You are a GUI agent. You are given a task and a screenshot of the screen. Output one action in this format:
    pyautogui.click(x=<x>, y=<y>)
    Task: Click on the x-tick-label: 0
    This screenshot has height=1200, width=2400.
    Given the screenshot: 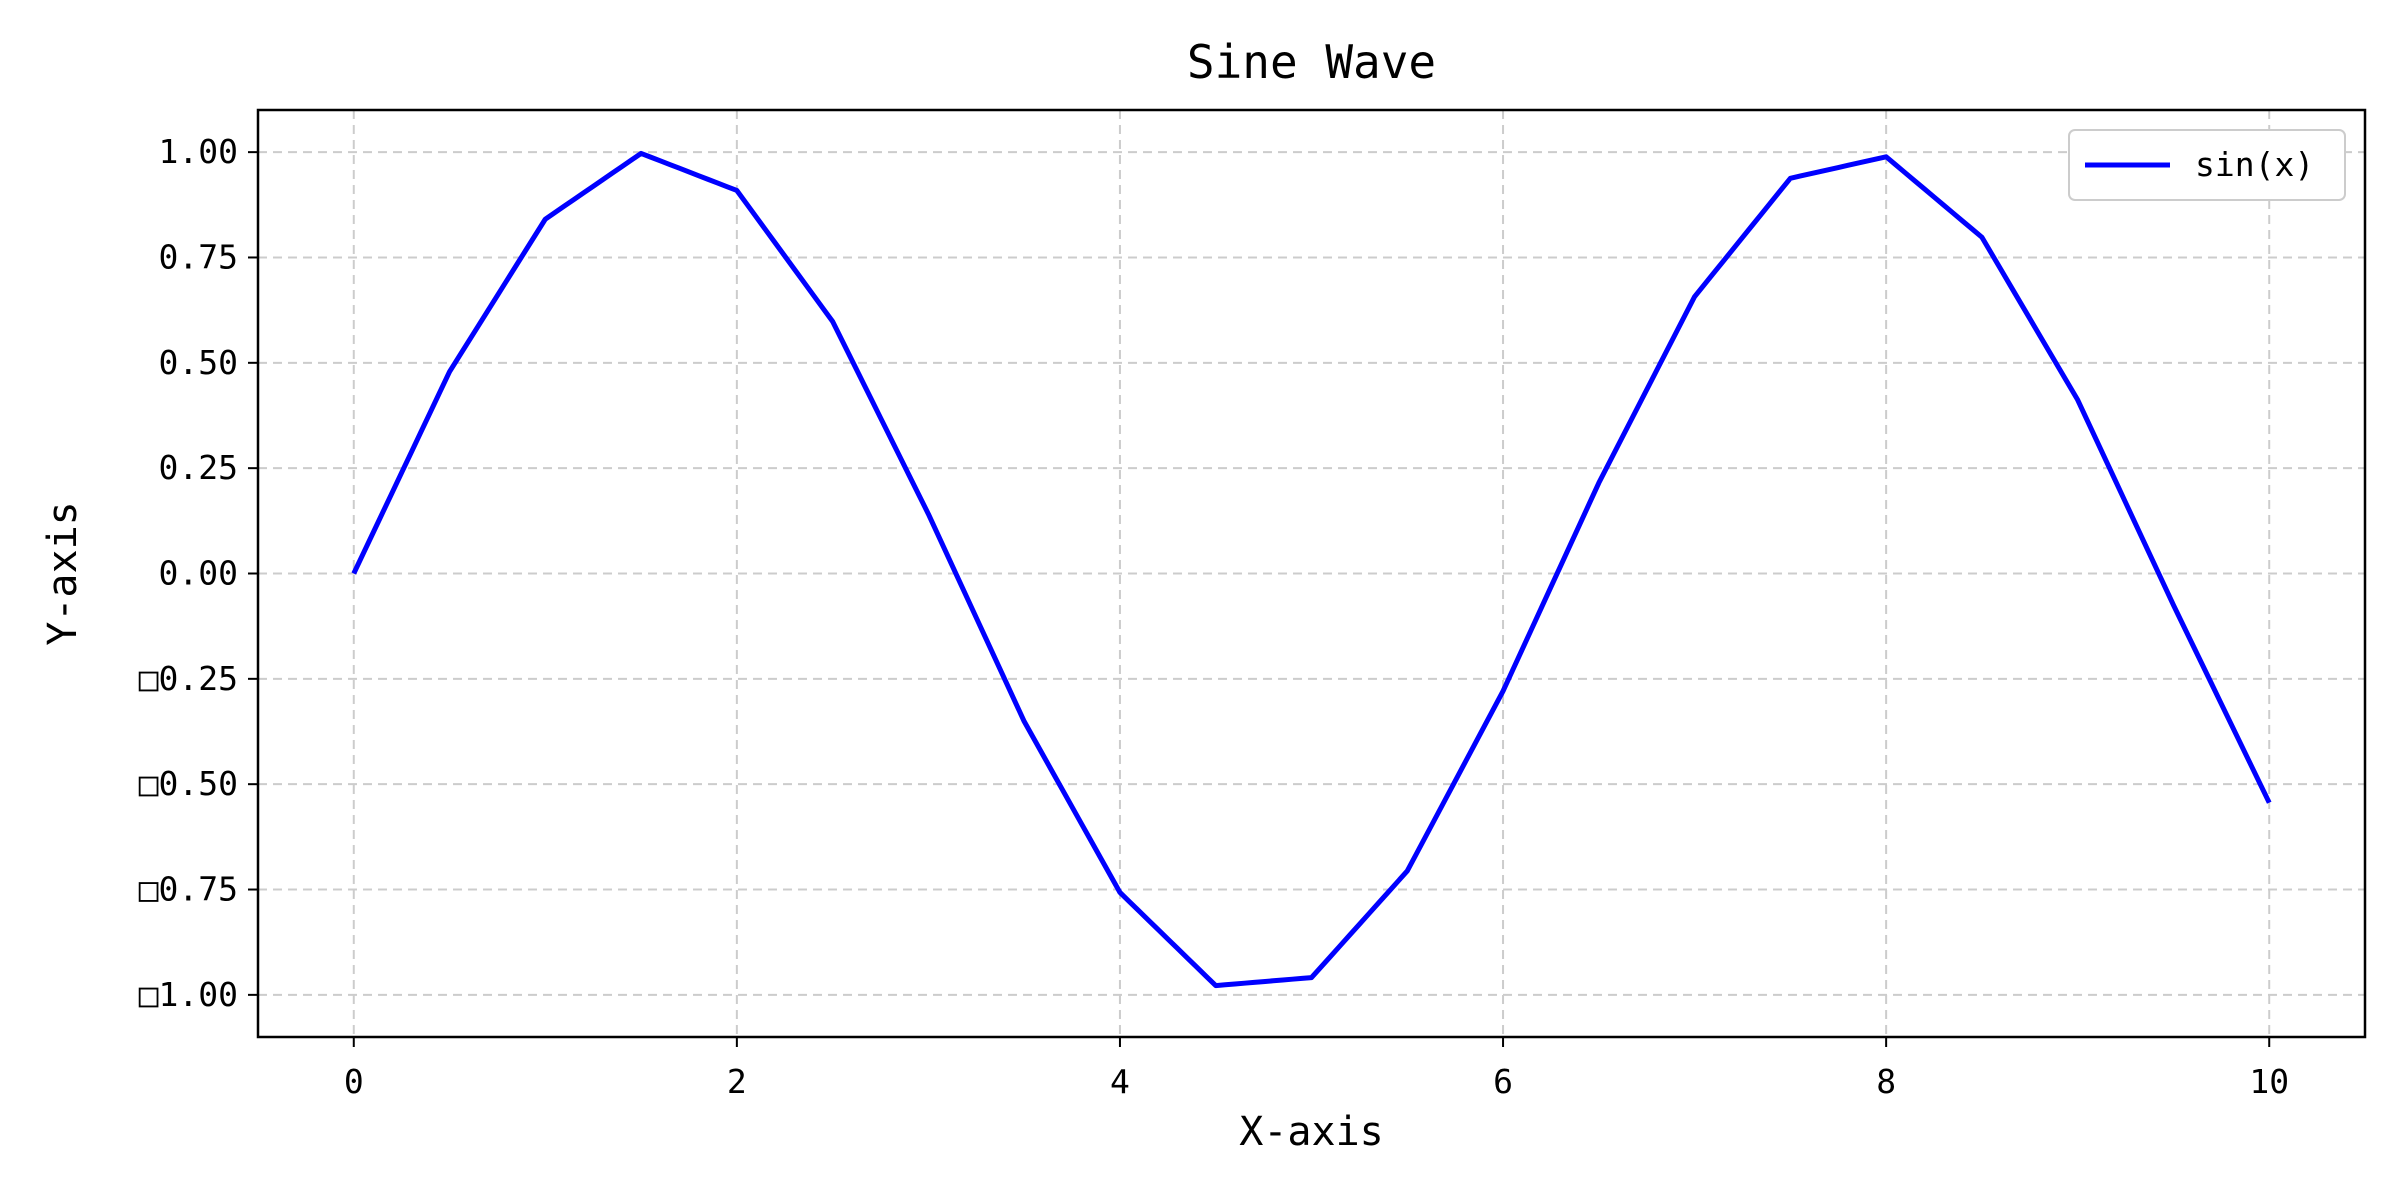 What is the action you would take?
    pyautogui.click(x=354, y=1081)
    